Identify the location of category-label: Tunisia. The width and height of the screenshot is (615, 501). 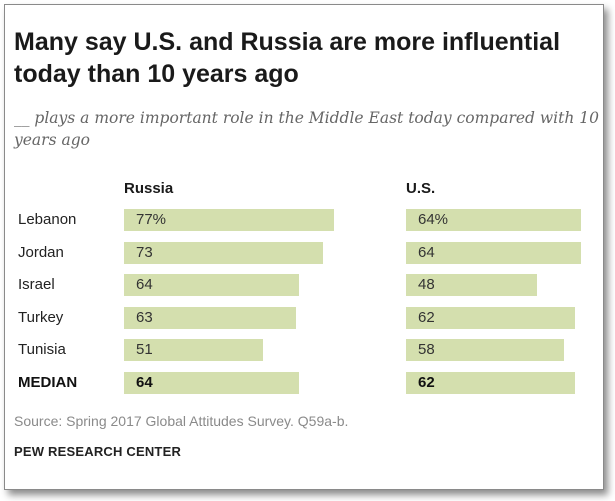
(42, 349).